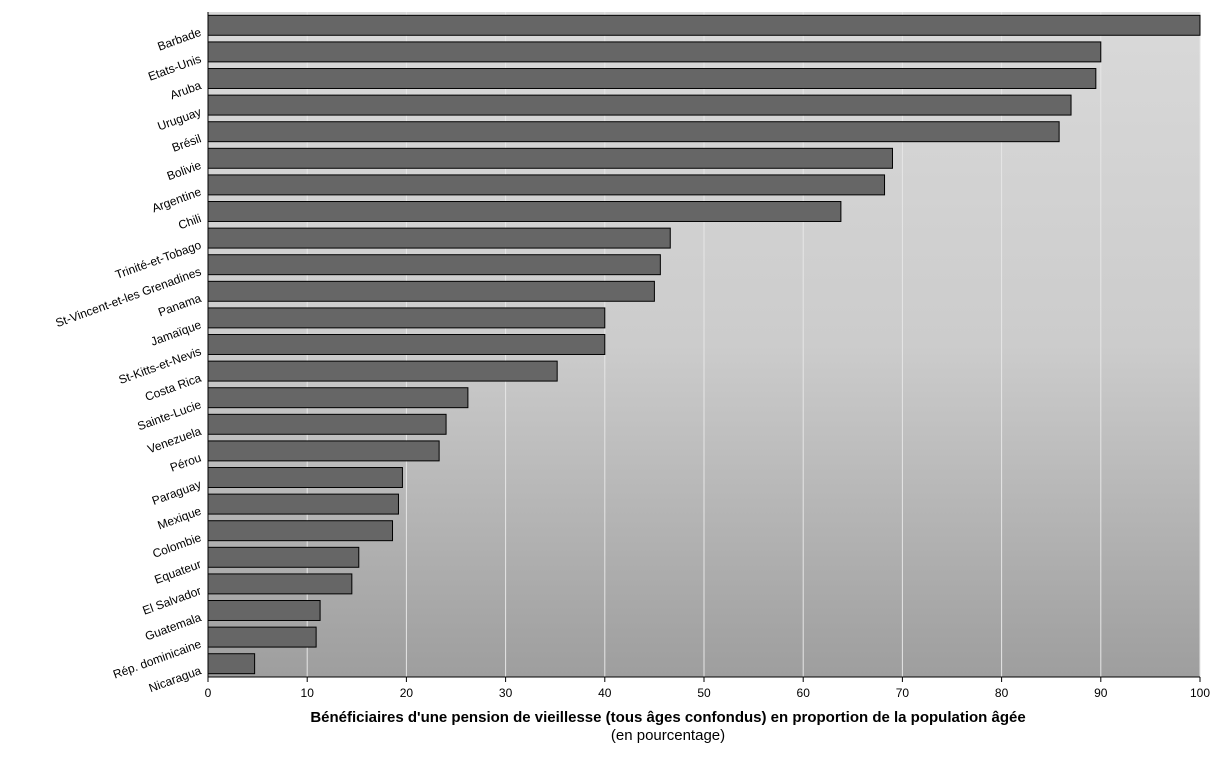  Describe the element at coordinates (185, 463) in the screenshot. I see `category-label: Pérou` at that location.